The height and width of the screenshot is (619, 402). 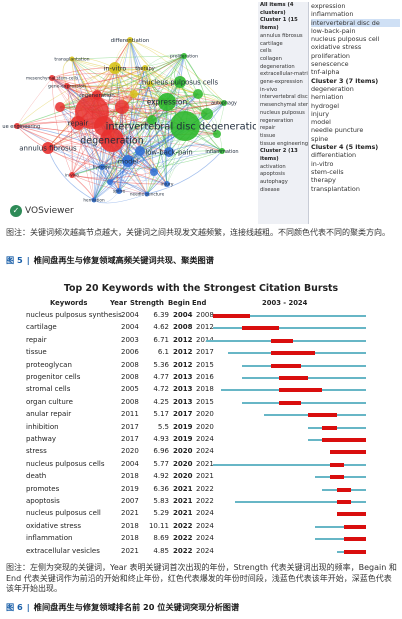 What do you see at coordinates (272, 174) in the screenshot?
I see `cluster-list-item: apoptosis` at bounding box center [272, 174].